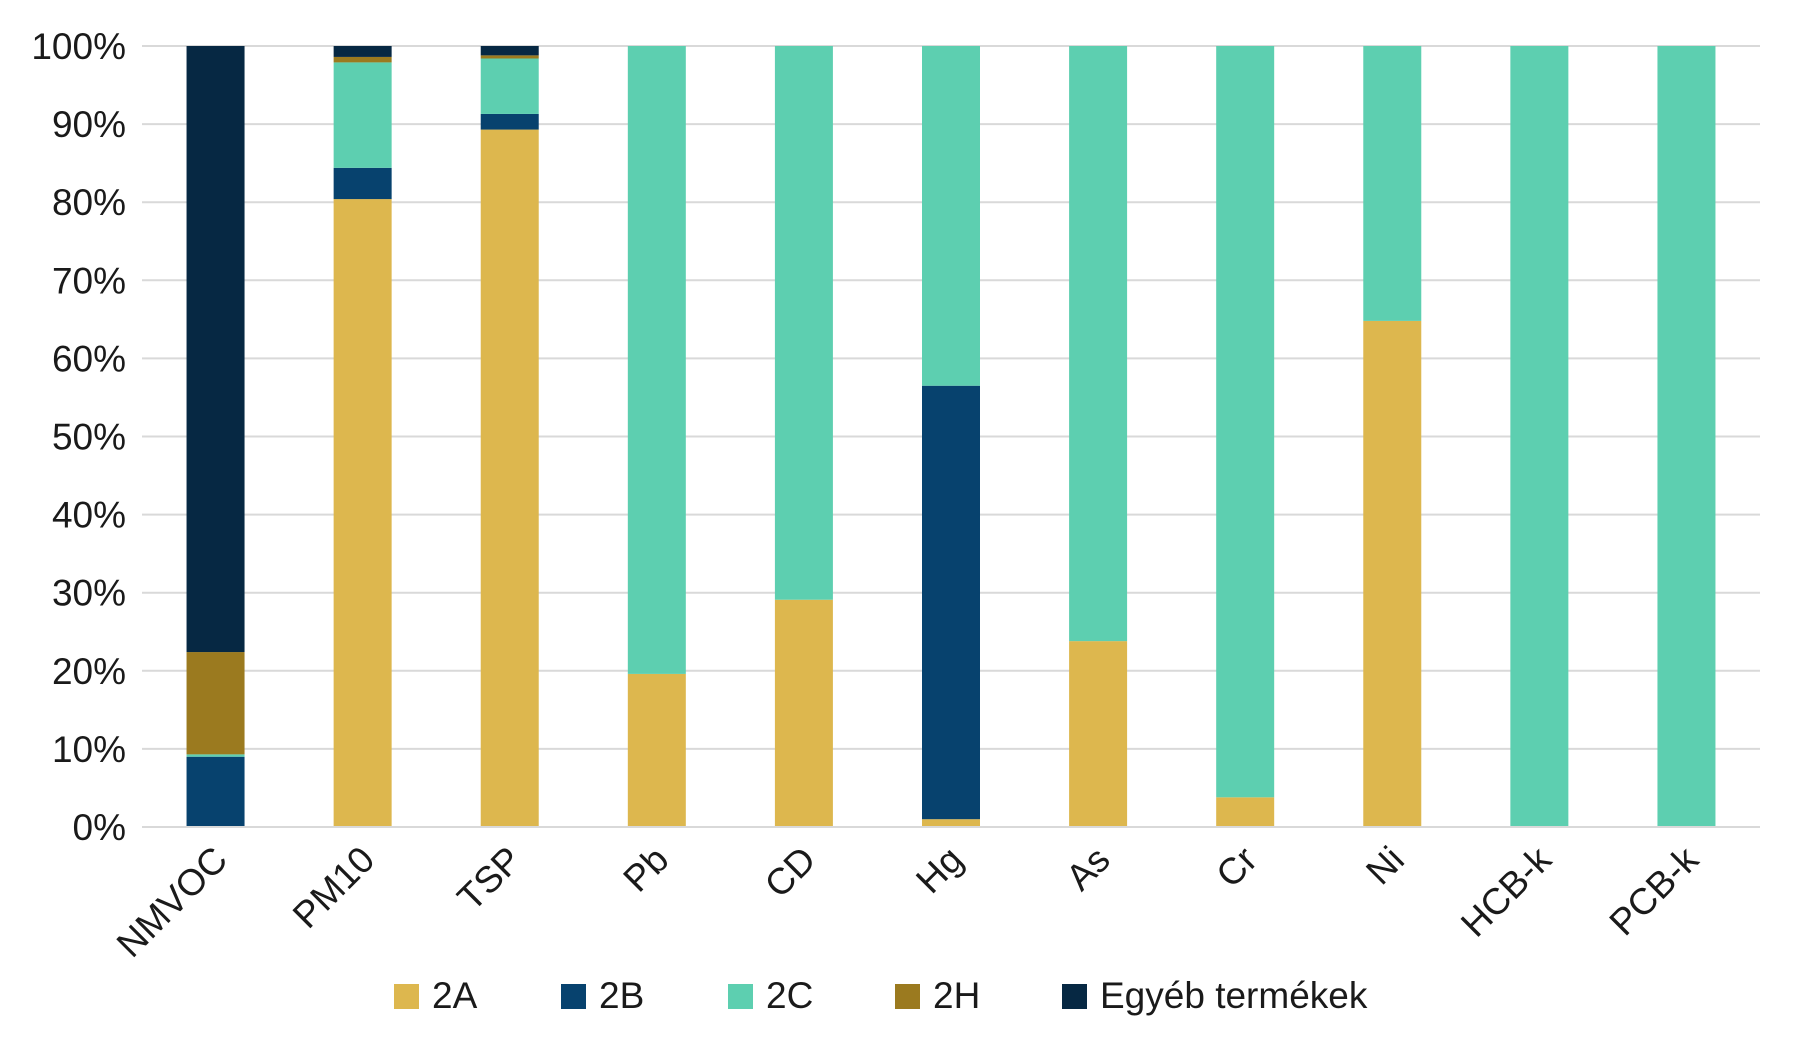 Image resolution: width=1800 pixels, height=1055 pixels. Describe the element at coordinates (1506, 891) in the screenshot. I see `x-tick-label: HCB-k` at that location.